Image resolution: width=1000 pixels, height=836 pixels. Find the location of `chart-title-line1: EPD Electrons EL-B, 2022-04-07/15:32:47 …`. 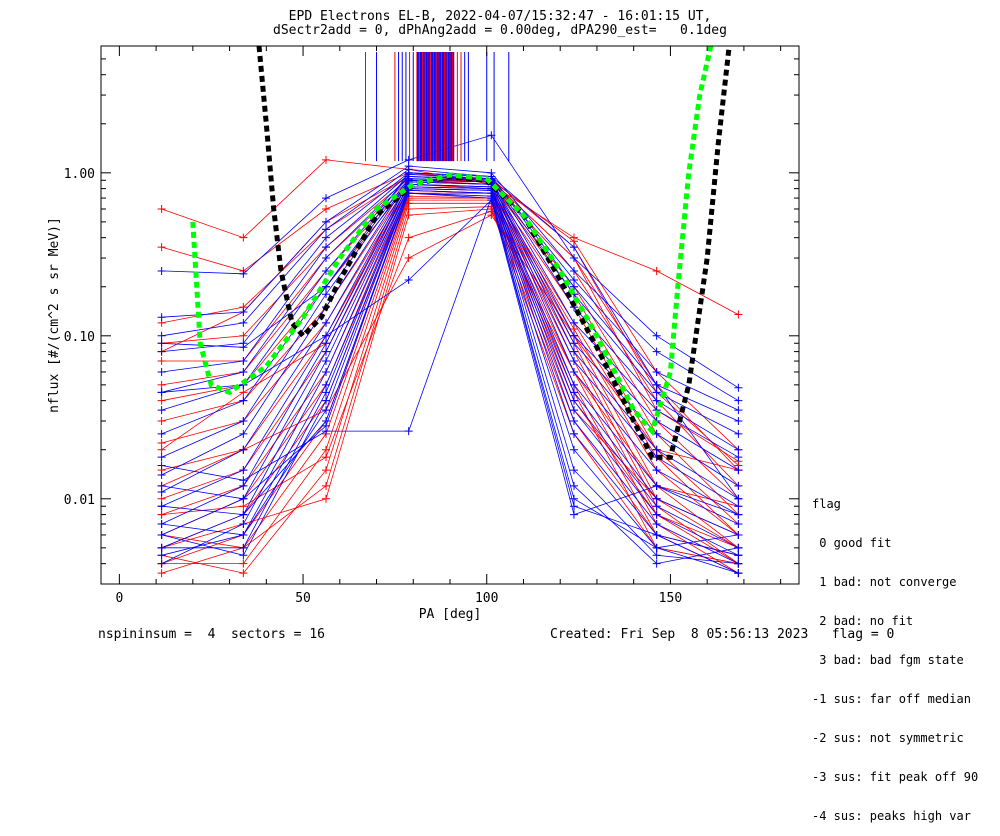

chart-title-line1: EPD Electrons EL-B, 2022-04-07/15:32:47 … is located at coordinates (500, 16).